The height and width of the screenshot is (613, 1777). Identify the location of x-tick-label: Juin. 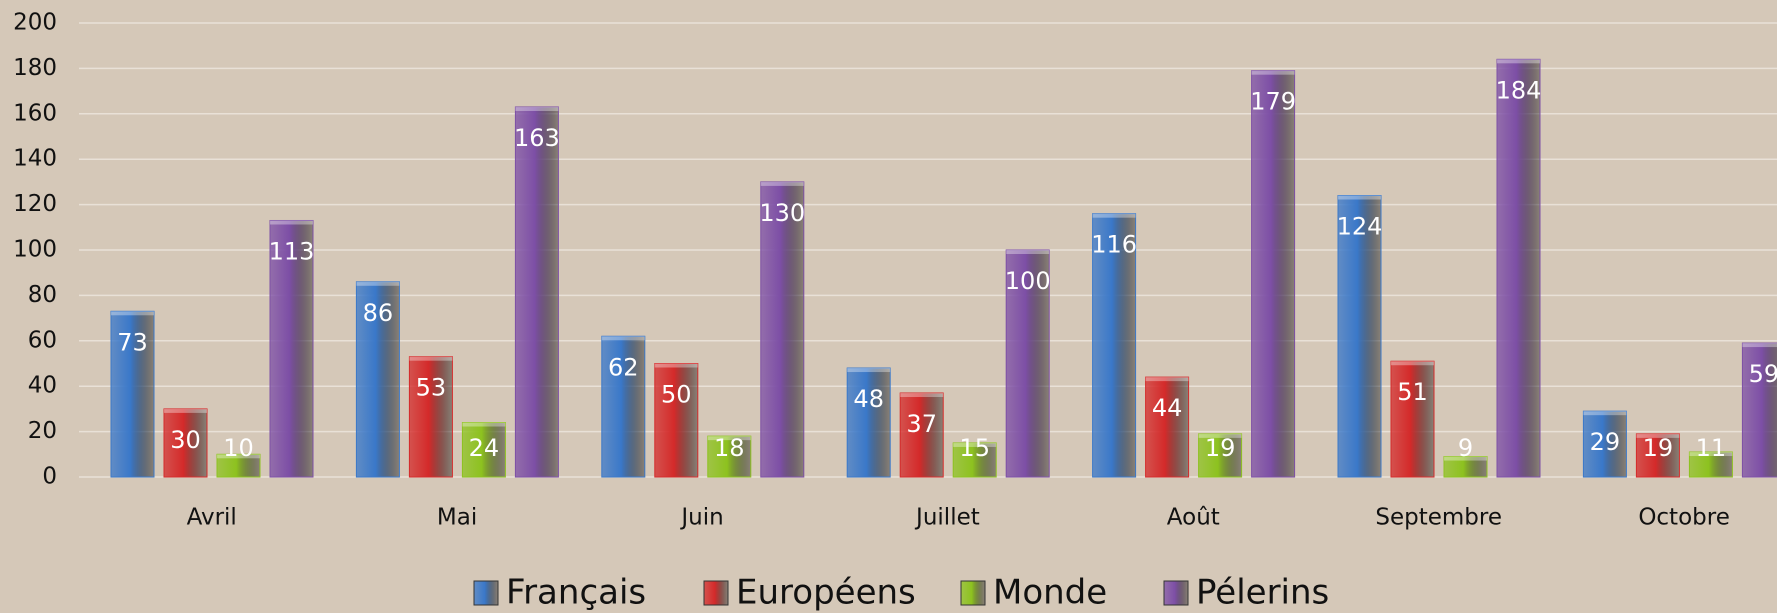
(701, 518).